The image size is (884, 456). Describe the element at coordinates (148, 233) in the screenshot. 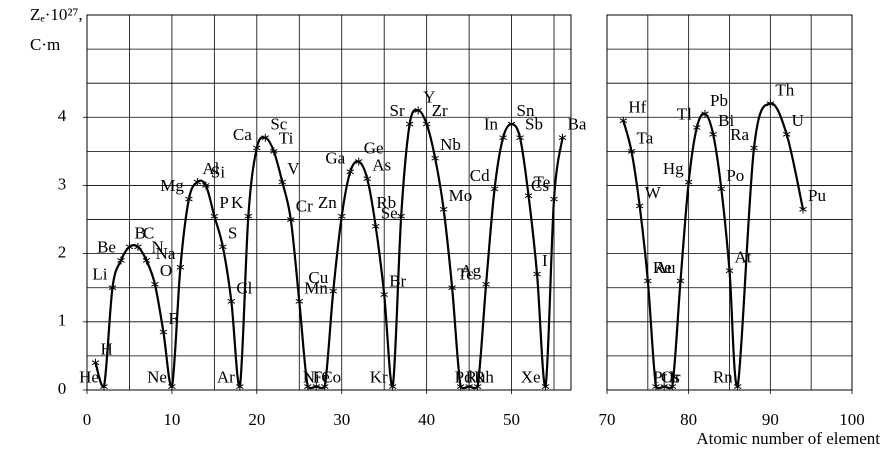

I see `element-label: C` at that location.